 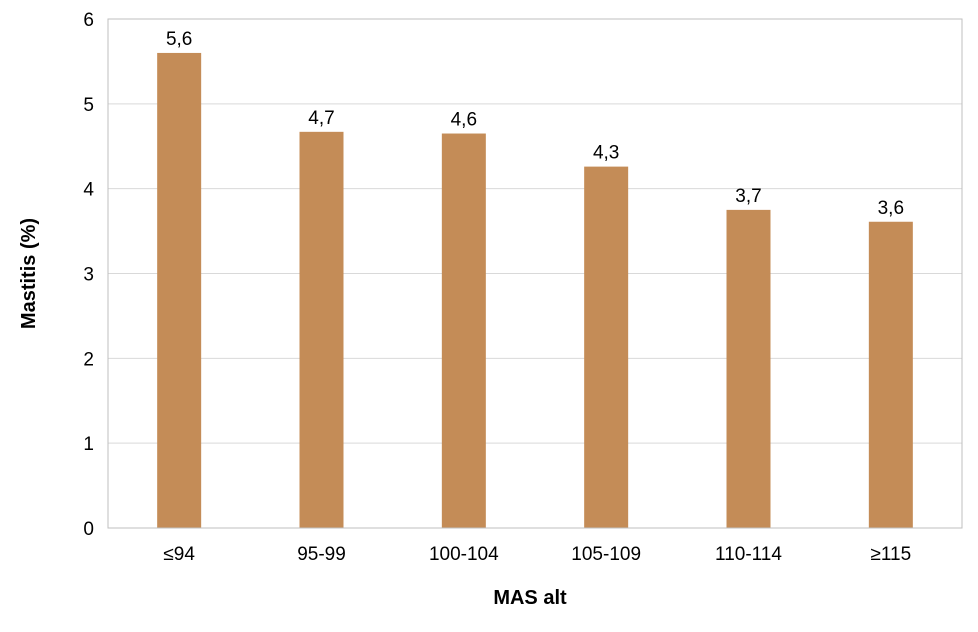 I want to click on data-label: 3,7, so click(x=748, y=196).